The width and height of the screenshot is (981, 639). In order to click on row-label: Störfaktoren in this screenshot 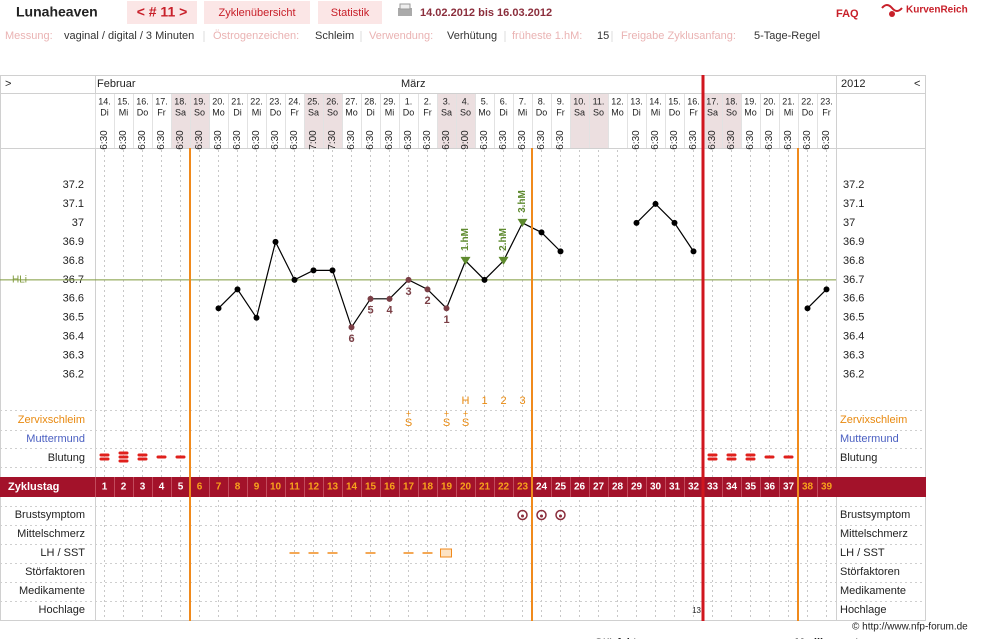, I will do `click(870, 572)`.